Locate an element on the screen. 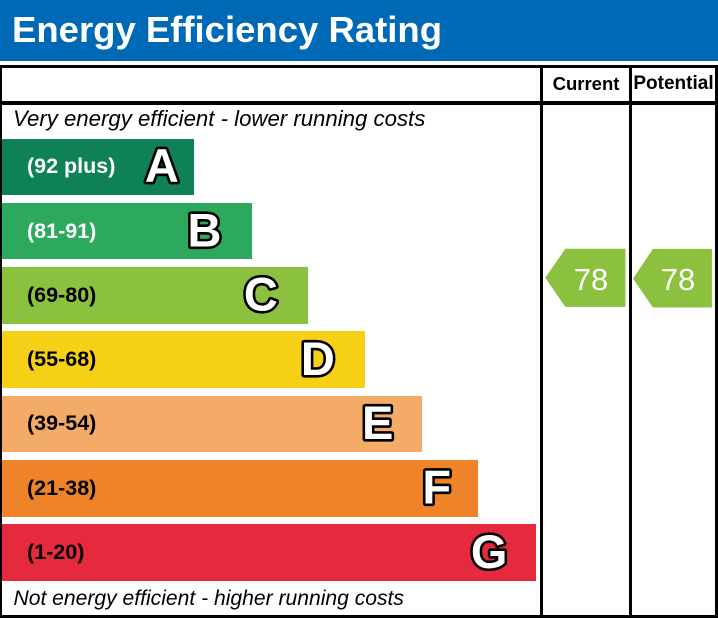 The width and height of the screenshot is (718, 619). svg-text: F is located at coordinates (436, 487).